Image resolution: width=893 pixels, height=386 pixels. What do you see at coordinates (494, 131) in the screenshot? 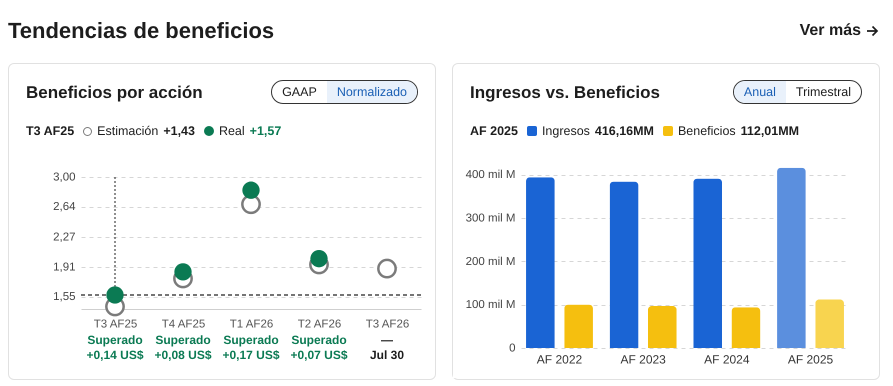
I see `legend-title: AF 2025` at bounding box center [494, 131].